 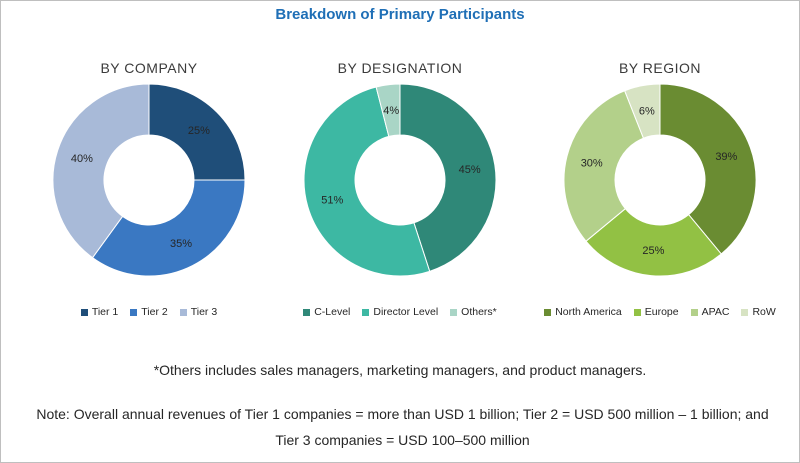 I want to click on data-label-c-level: 45%, so click(x=470, y=170).